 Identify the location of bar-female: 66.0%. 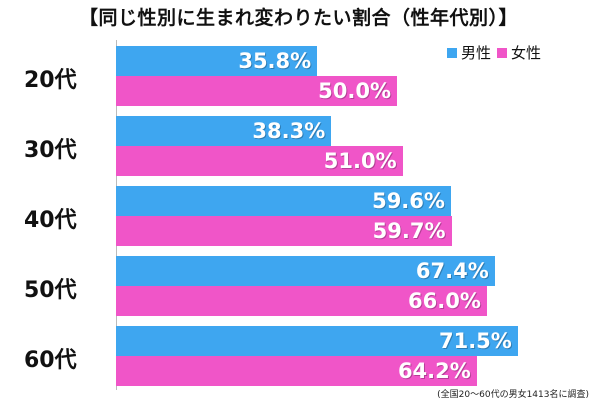
(301, 301).